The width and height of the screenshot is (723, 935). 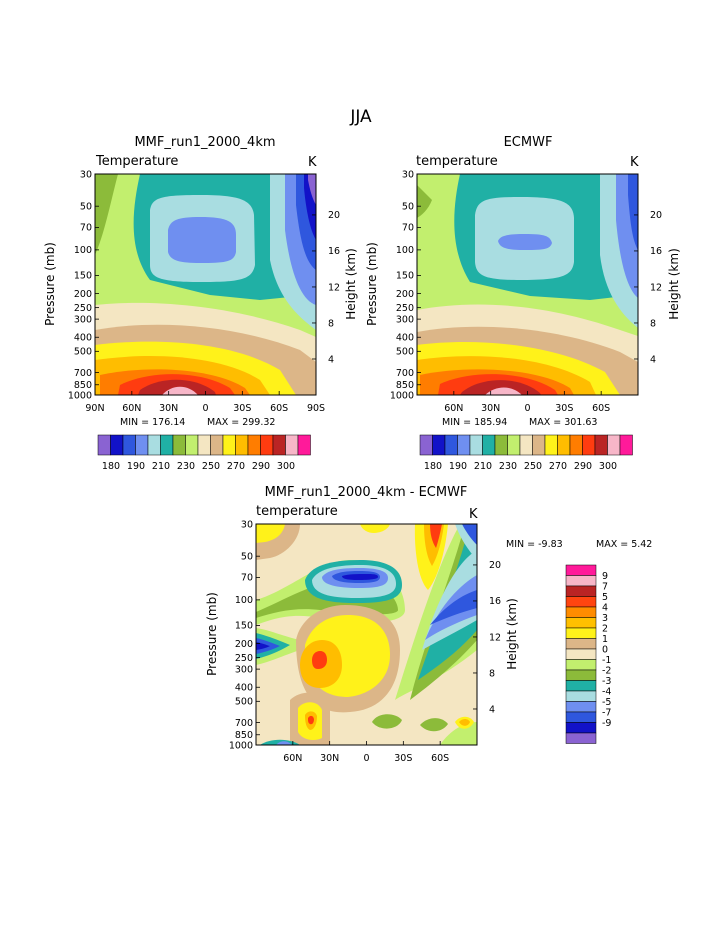 I want to click on colorbar-label: 7, so click(x=605, y=587).